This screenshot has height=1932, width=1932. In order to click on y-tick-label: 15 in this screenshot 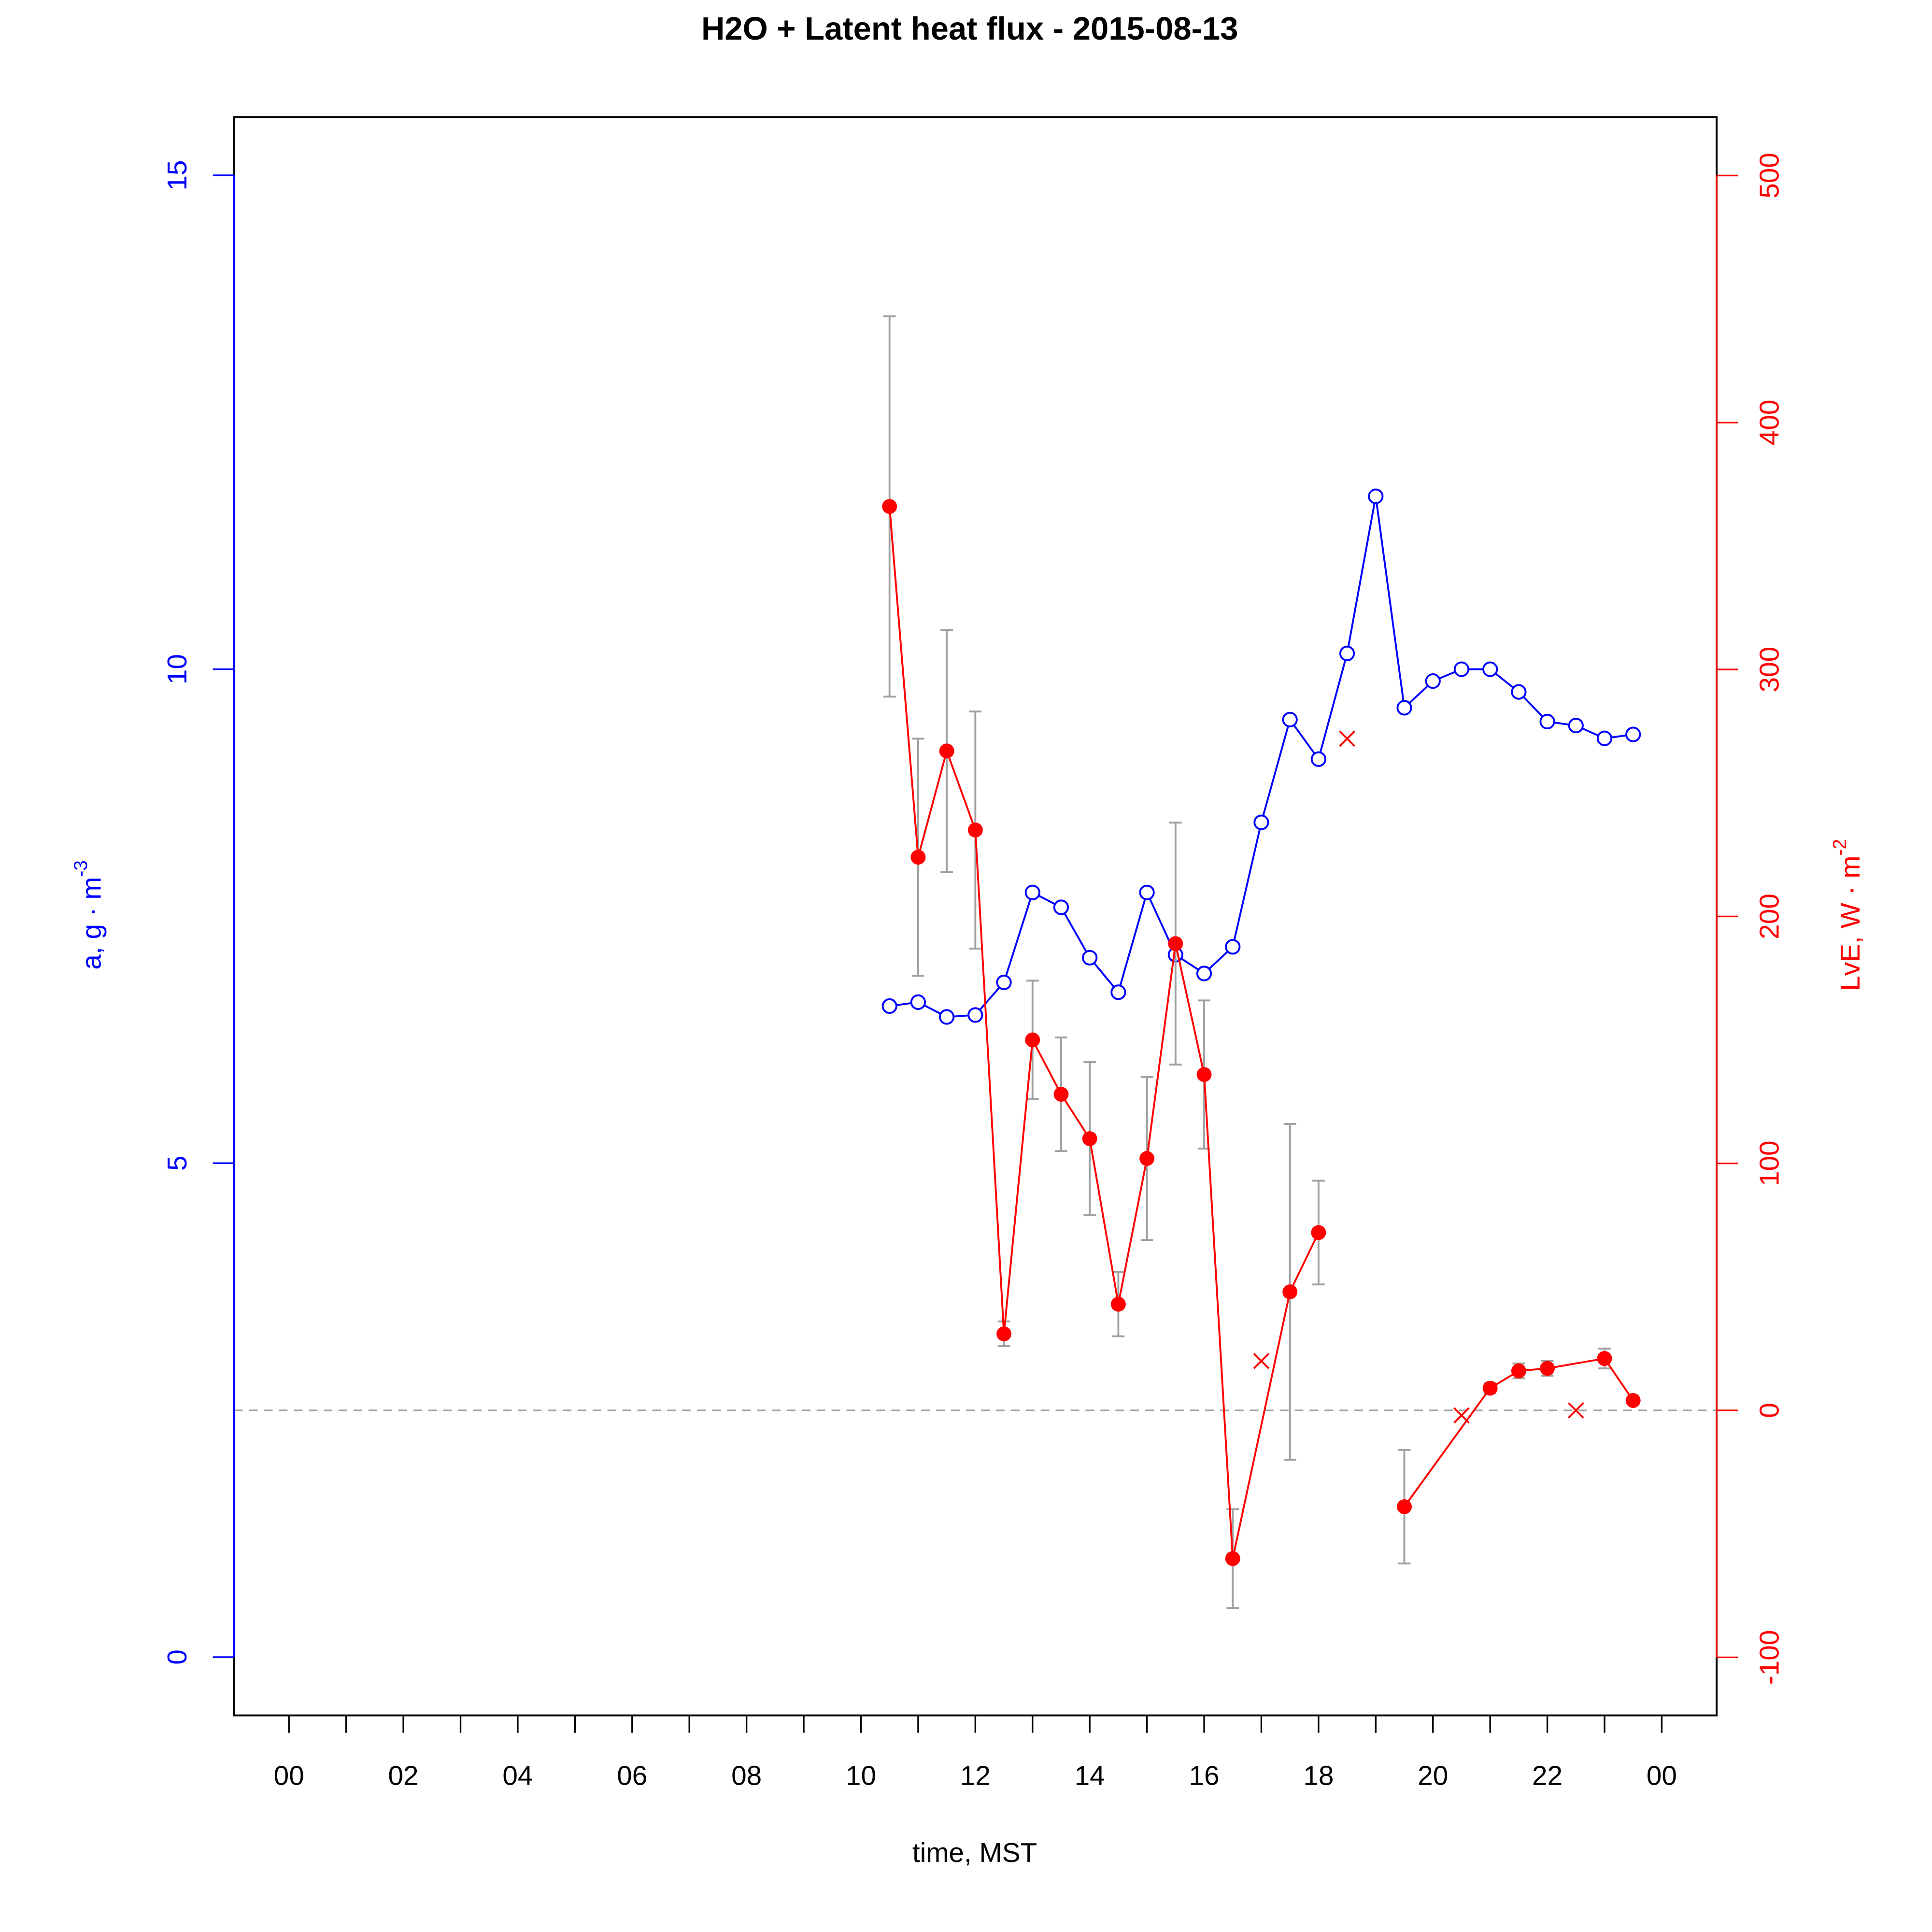, I will do `click(177, 175)`.